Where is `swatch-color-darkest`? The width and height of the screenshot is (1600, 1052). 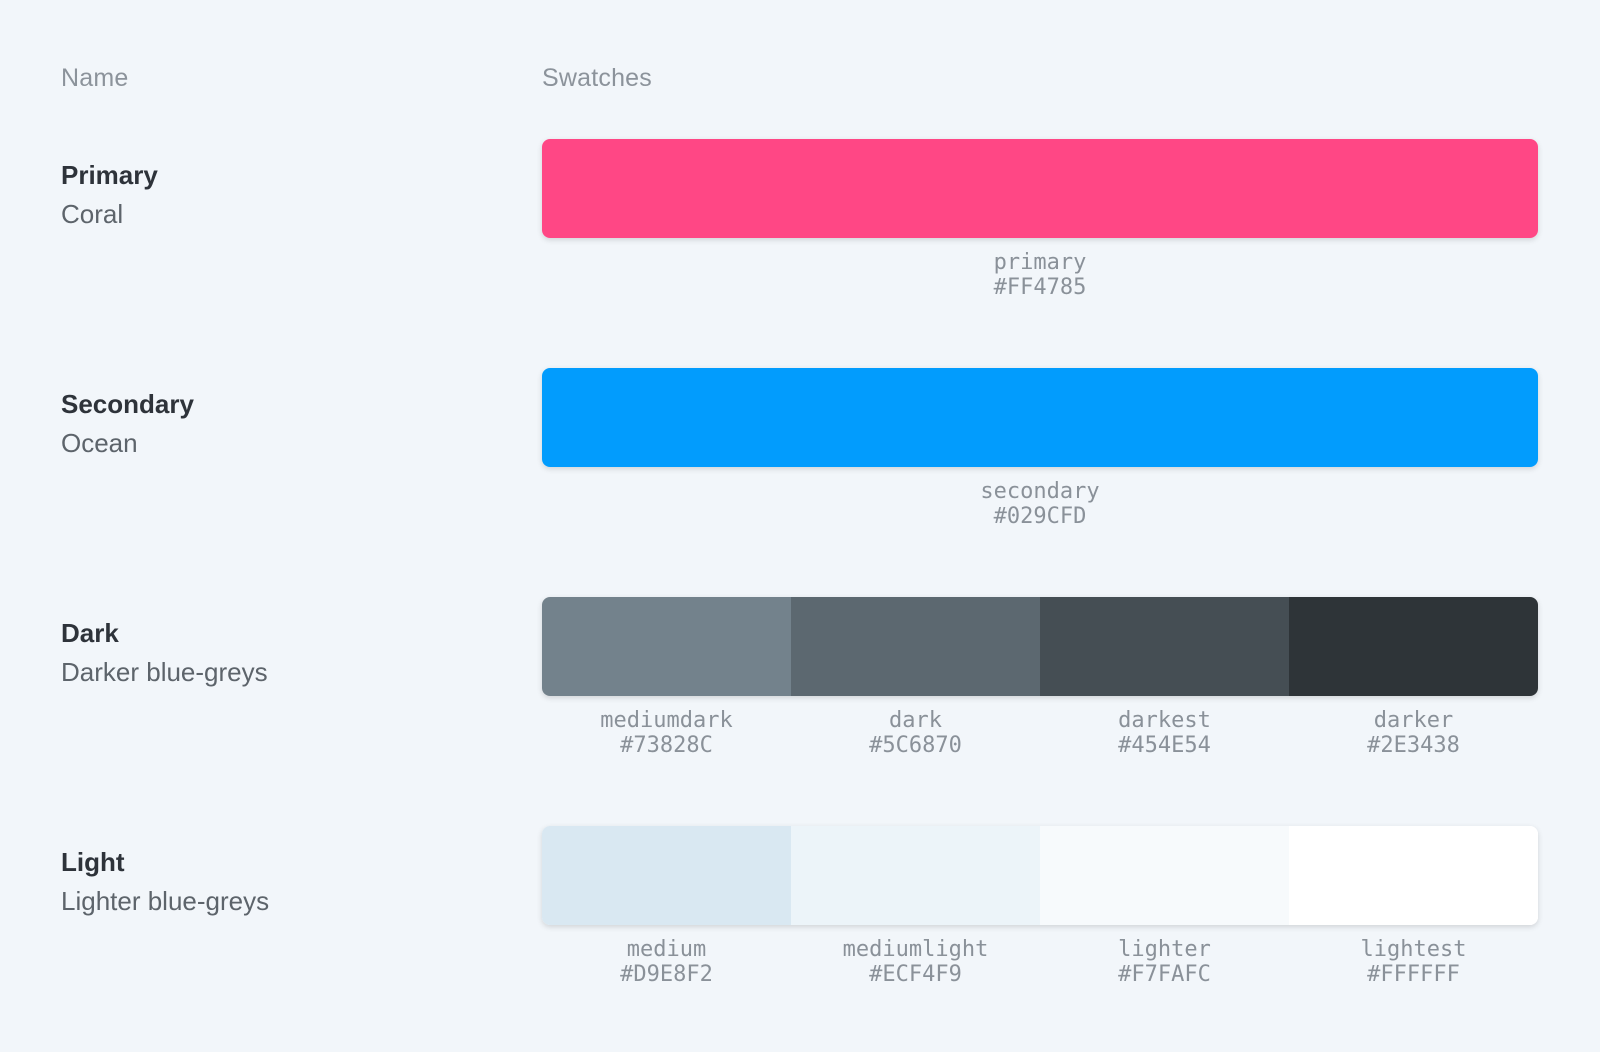
swatch-color-darkest is located at coordinates (1164, 646).